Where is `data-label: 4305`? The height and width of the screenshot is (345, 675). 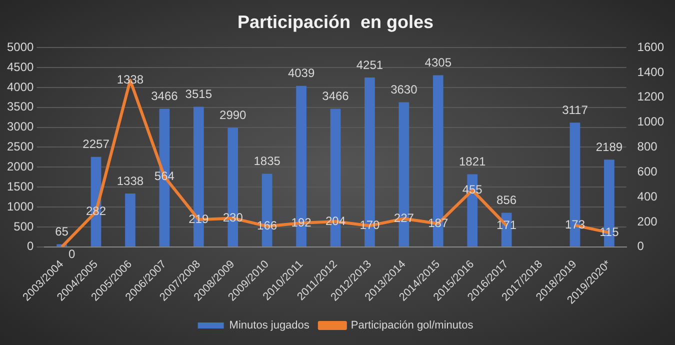 data-label: 4305 is located at coordinates (438, 63).